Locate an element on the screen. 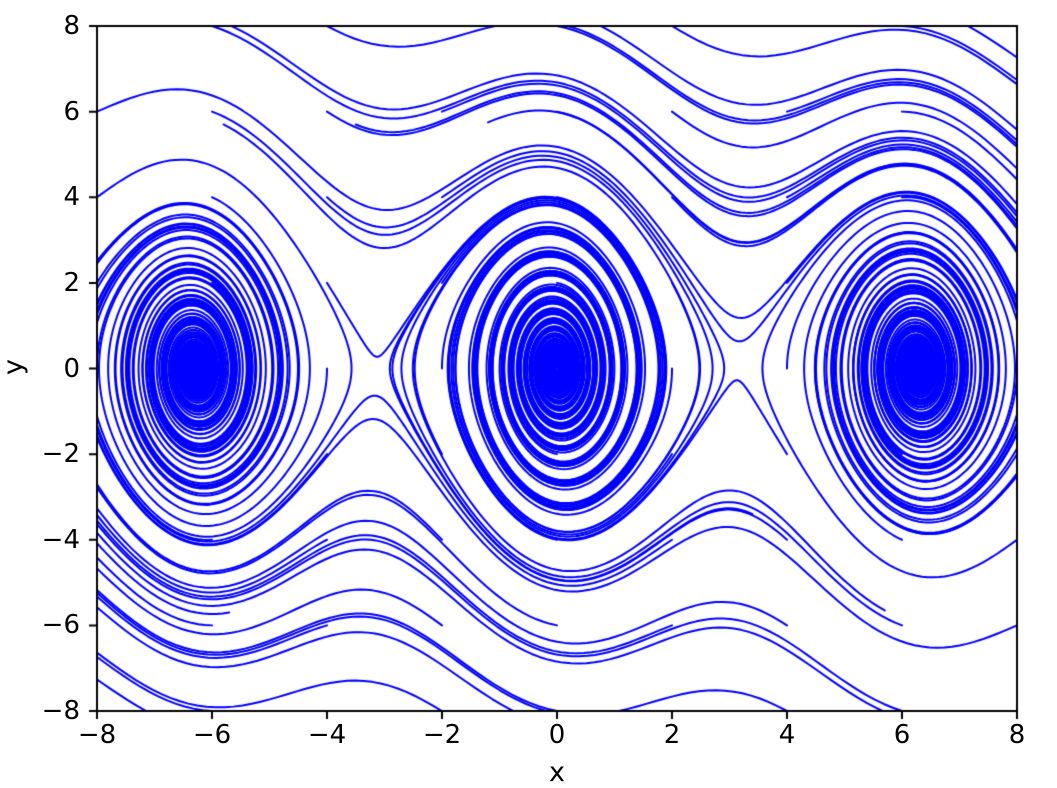 This screenshot has height=788, width=1057. y-axis-label: y is located at coordinates (14, 367).